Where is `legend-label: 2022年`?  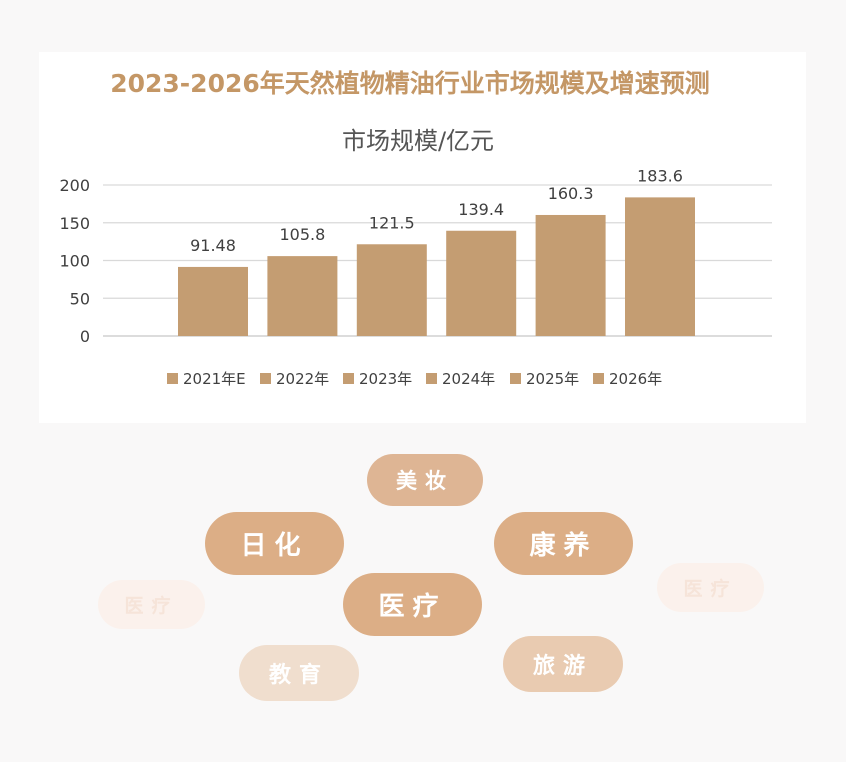
legend-label: 2022年 is located at coordinates (302, 379).